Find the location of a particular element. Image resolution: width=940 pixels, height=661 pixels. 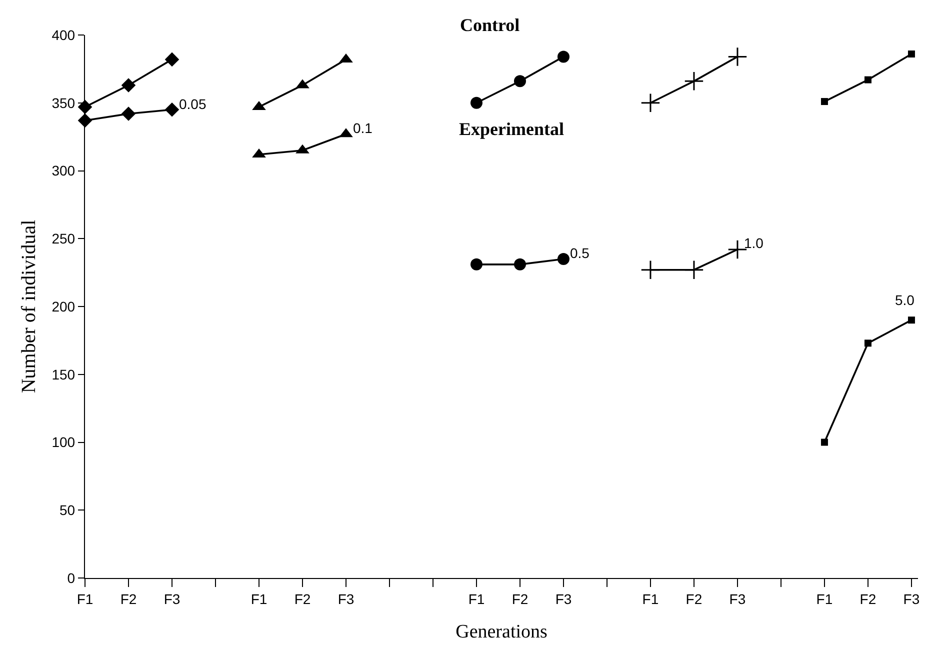

series-label: 0.1 is located at coordinates (363, 128).